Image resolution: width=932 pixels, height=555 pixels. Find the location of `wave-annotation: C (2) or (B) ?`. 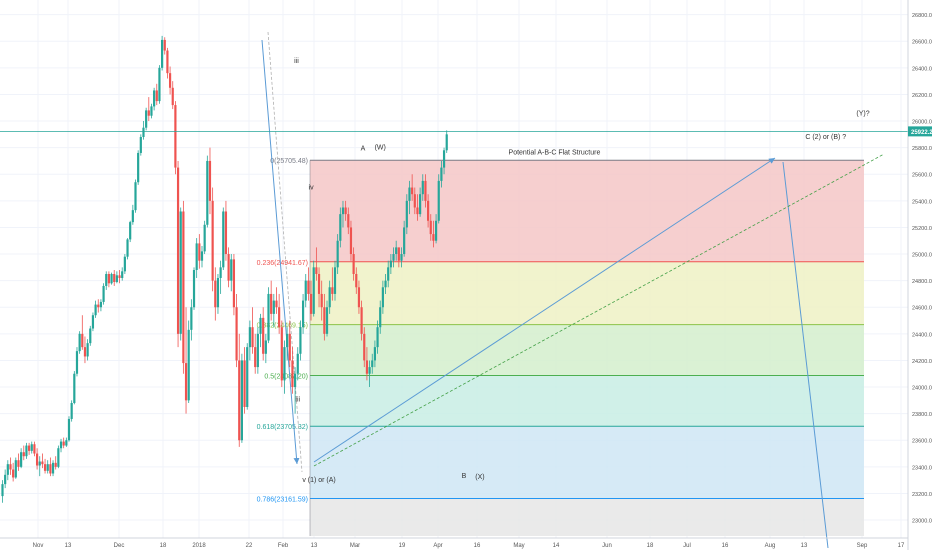

wave-annotation: C (2) or (B) ? is located at coordinates (825, 137).